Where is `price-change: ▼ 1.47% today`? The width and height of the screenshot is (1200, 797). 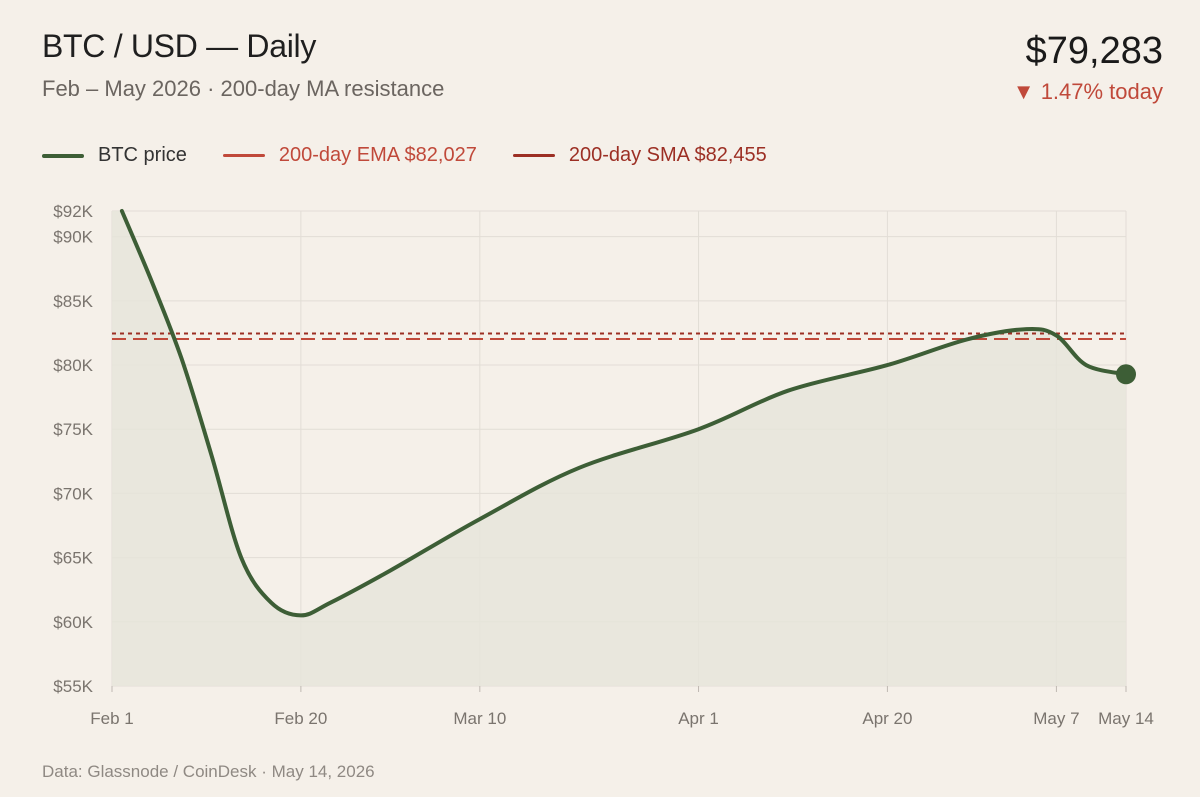
price-change: ▼ 1.47% today is located at coordinates (1088, 92).